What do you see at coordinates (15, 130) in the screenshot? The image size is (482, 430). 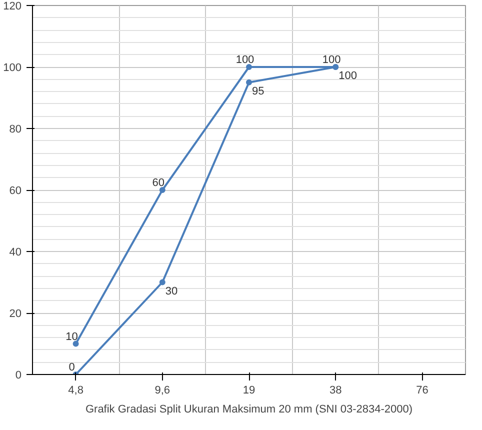 I see `y-tick-label: 80` at bounding box center [15, 130].